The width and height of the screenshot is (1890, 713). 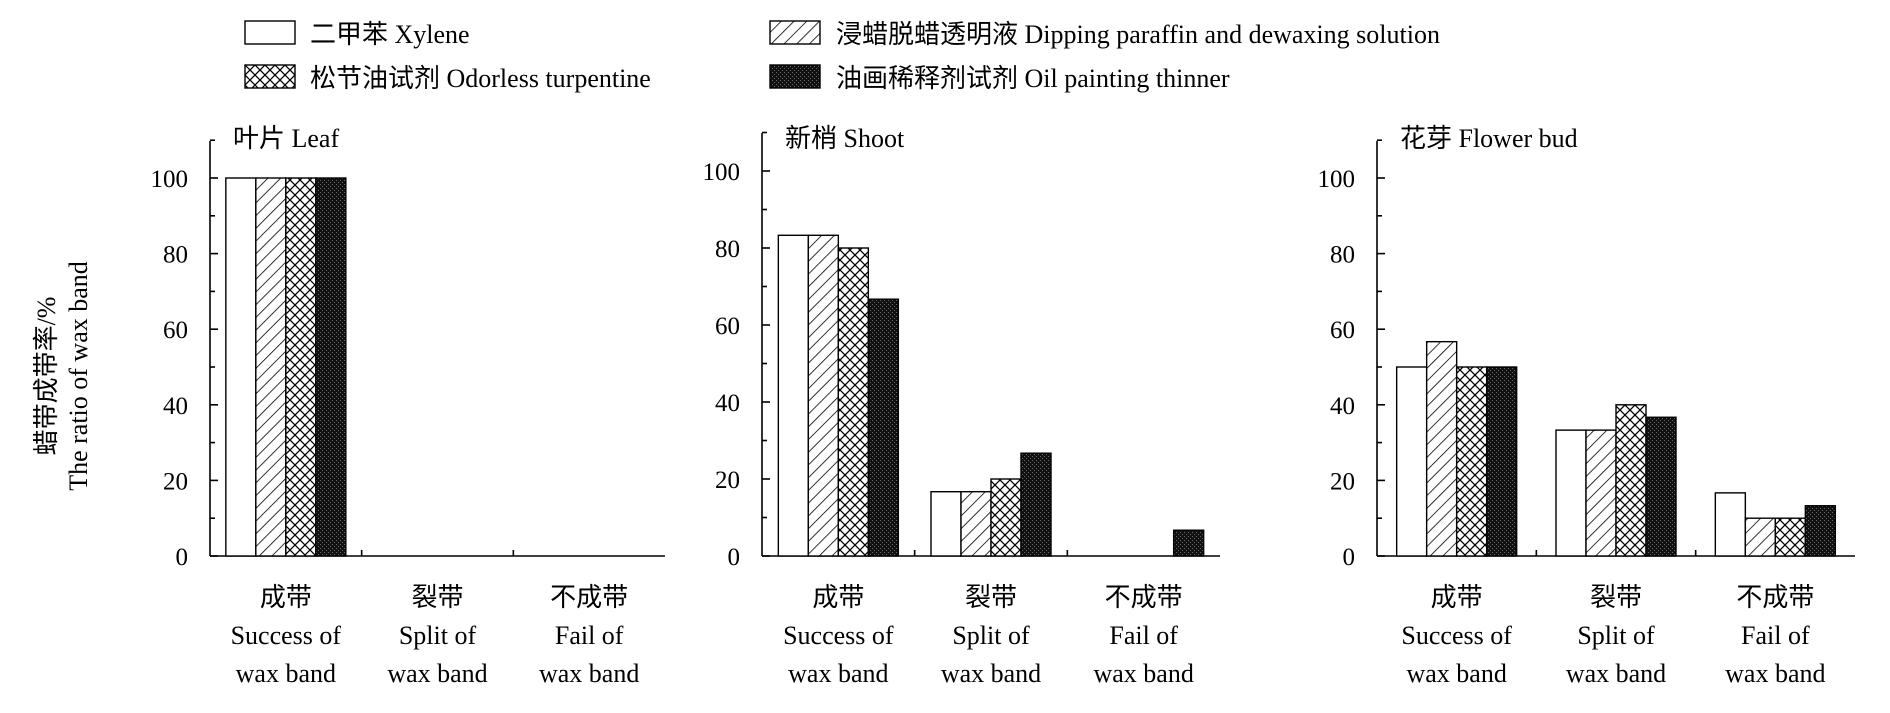 What do you see at coordinates (1457, 597) in the screenshot?
I see `x-tick-label-flower-bud-success-line1: 成带` at bounding box center [1457, 597].